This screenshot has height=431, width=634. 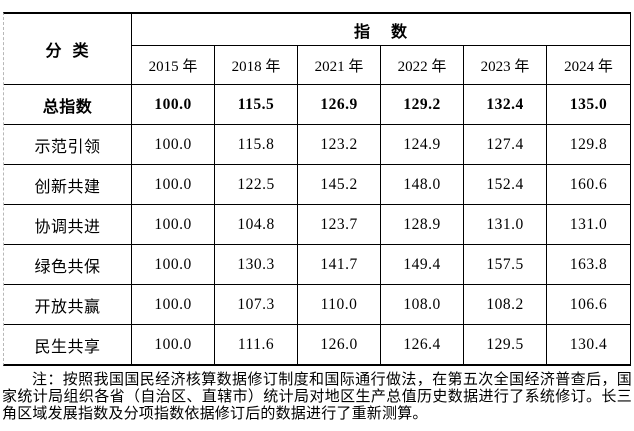 What do you see at coordinates (256, 65) in the screenshot?
I see `year-header-2018: 2018 年` at bounding box center [256, 65].